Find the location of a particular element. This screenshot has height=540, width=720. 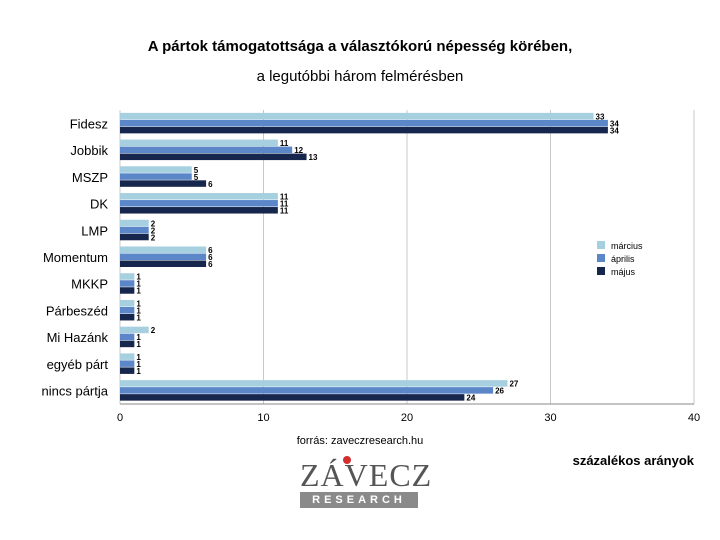

logo-subtitle: RESEARCH is located at coordinates (359, 500).